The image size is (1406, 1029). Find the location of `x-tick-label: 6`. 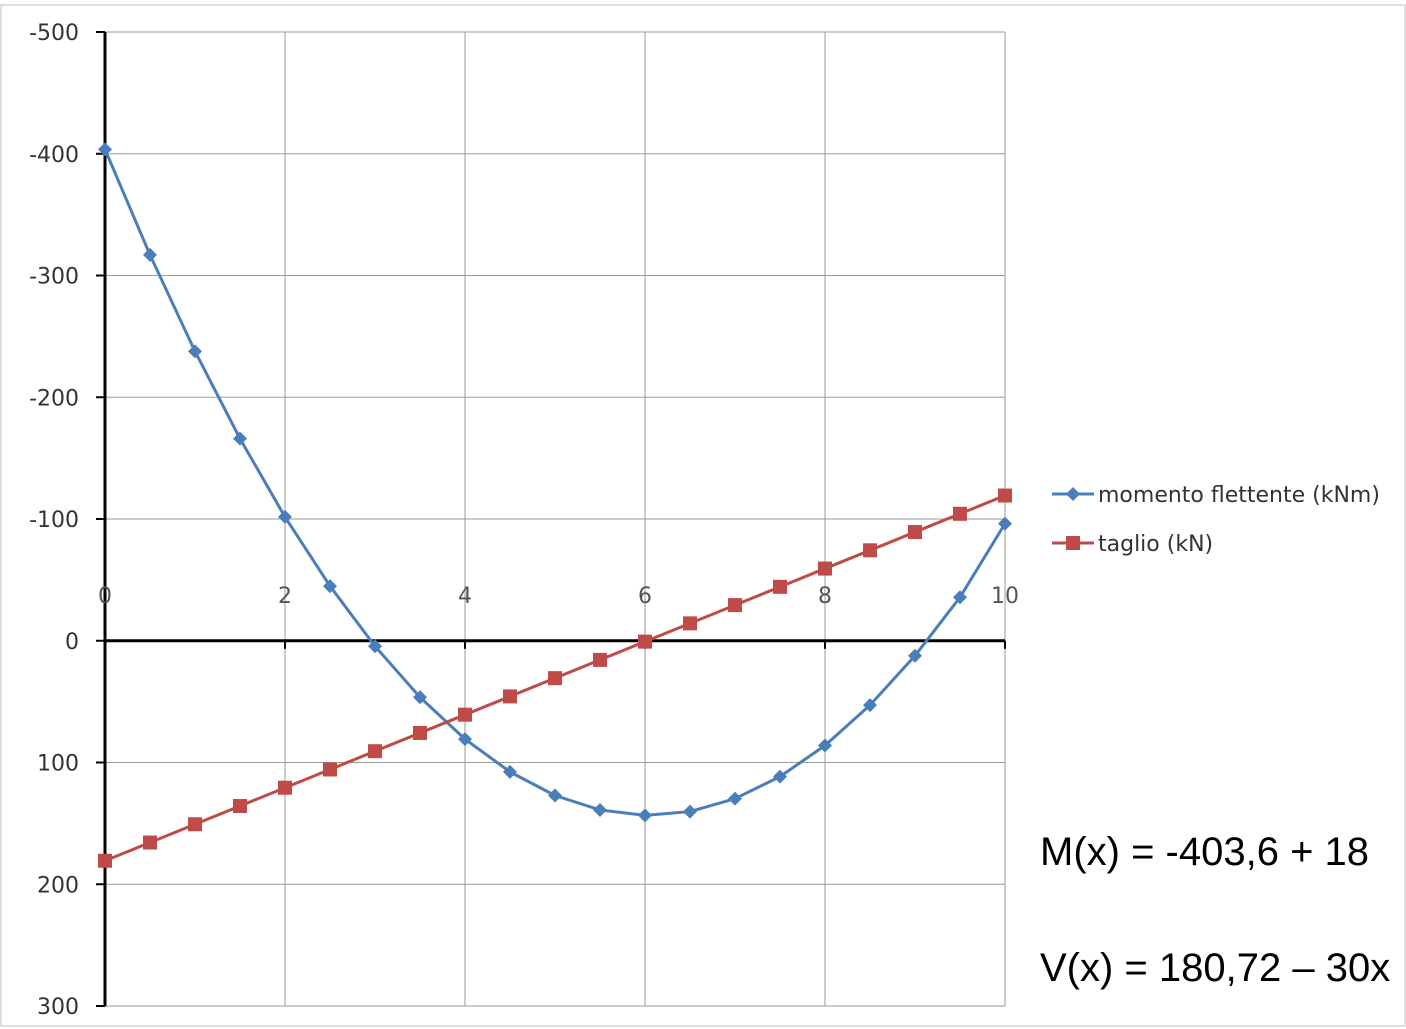

x-tick-label: 6 is located at coordinates (645, 596).